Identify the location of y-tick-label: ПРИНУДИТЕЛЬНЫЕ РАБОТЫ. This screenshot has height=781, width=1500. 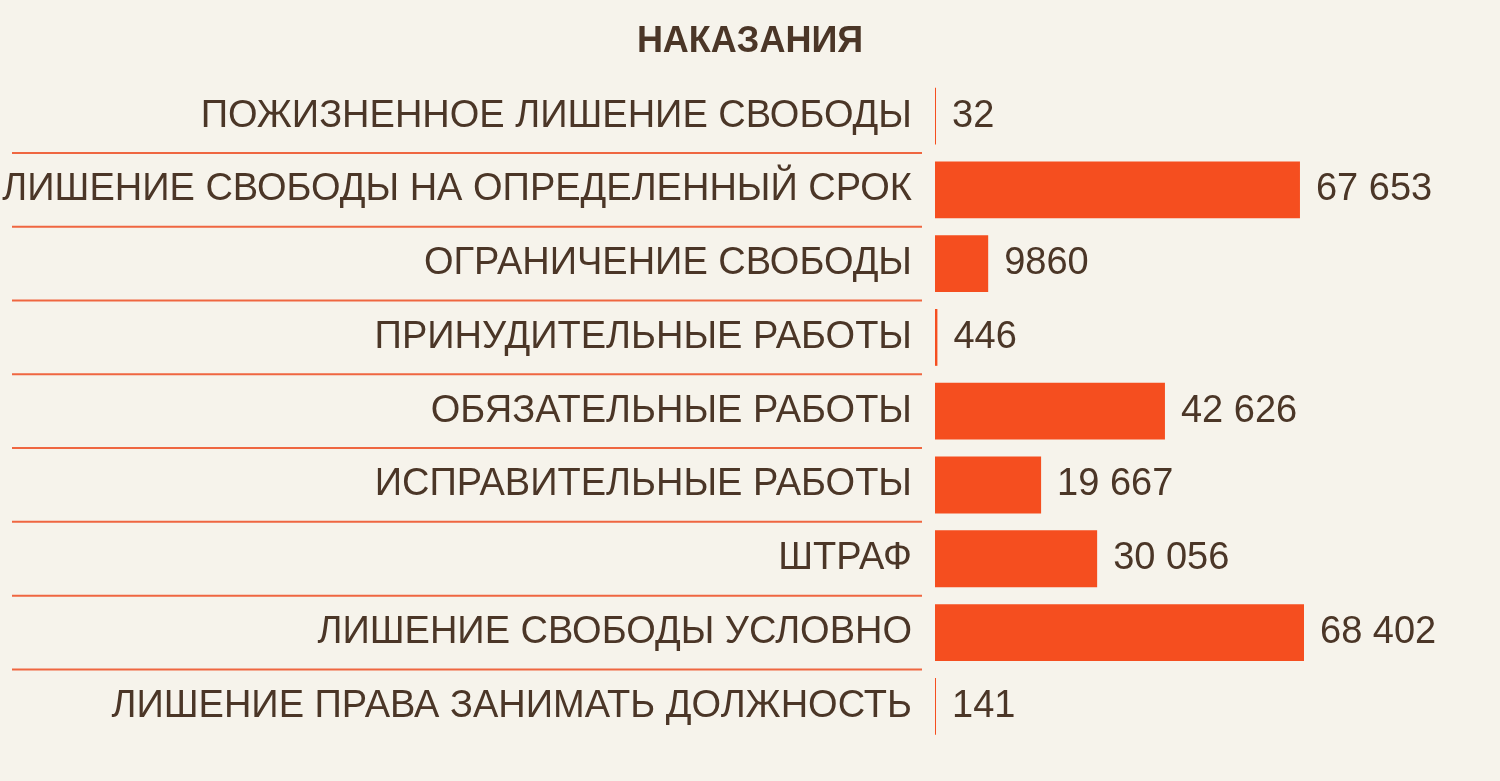
(643, 334).